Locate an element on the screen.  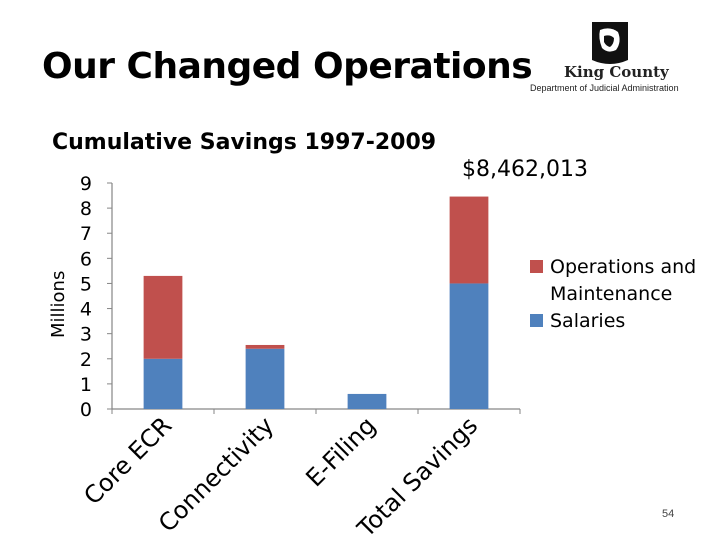
king-county-logo is located at coordinates (610, 43).